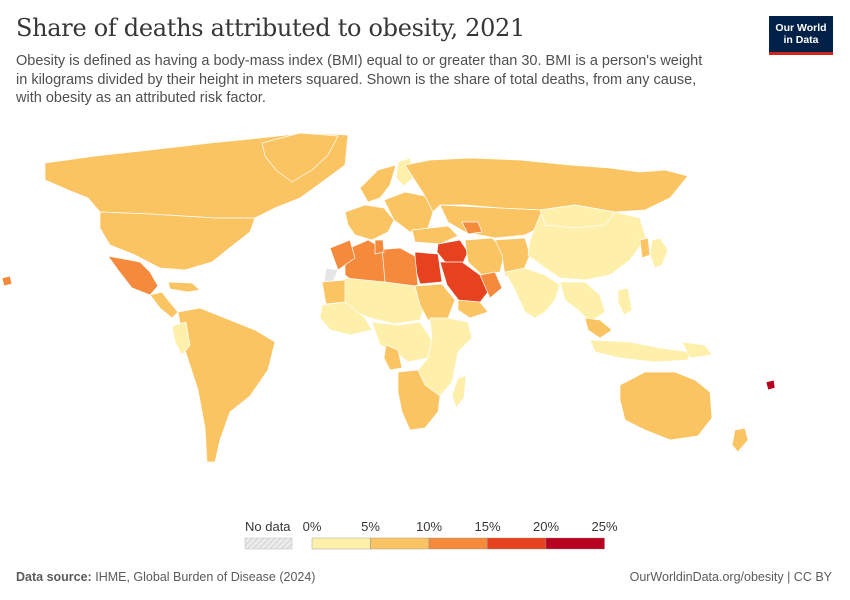  Describe the element at coordinates (464, 283) in the screenshot. I see `region-saudi-arabia` at that location.